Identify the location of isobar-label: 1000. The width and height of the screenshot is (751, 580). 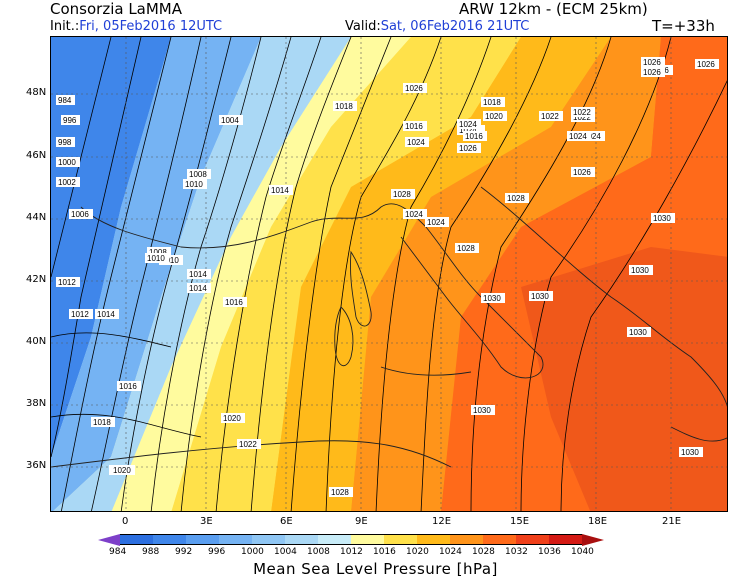
(68, 162).